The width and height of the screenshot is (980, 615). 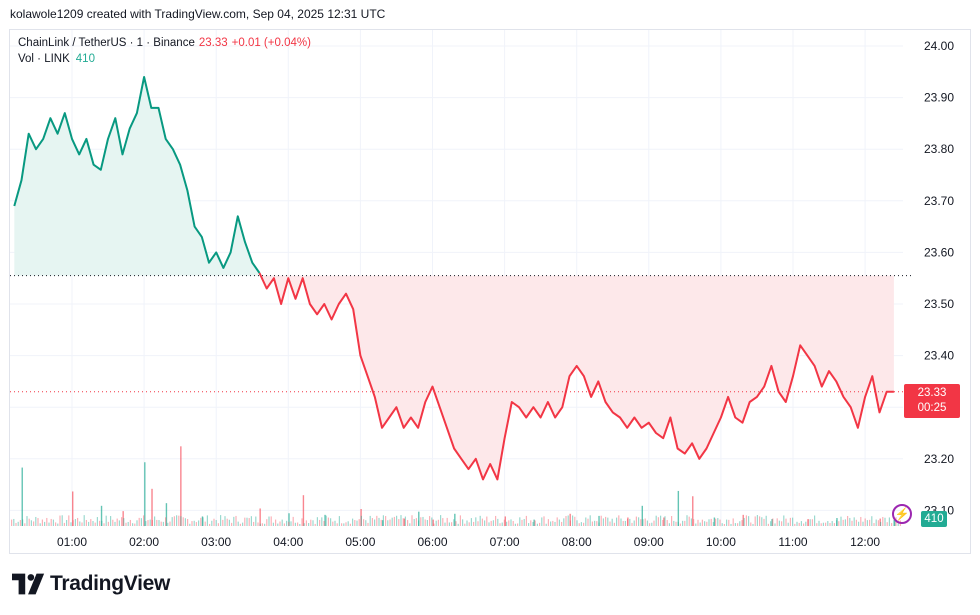 What do you see at coordinates (213, 43) in the screenshot?
I see `legend-price: 23.33` at bounding box center [213, 43].